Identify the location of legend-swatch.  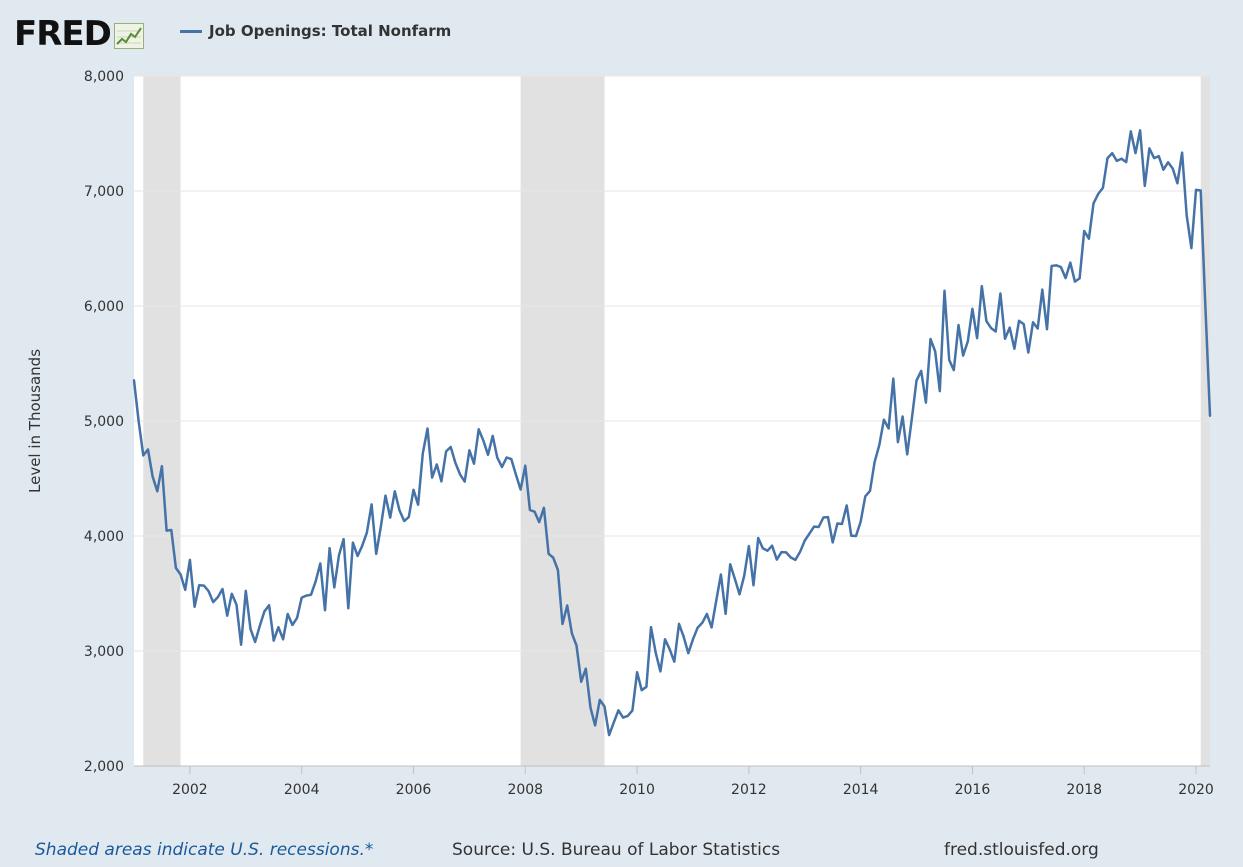
(191, 31).